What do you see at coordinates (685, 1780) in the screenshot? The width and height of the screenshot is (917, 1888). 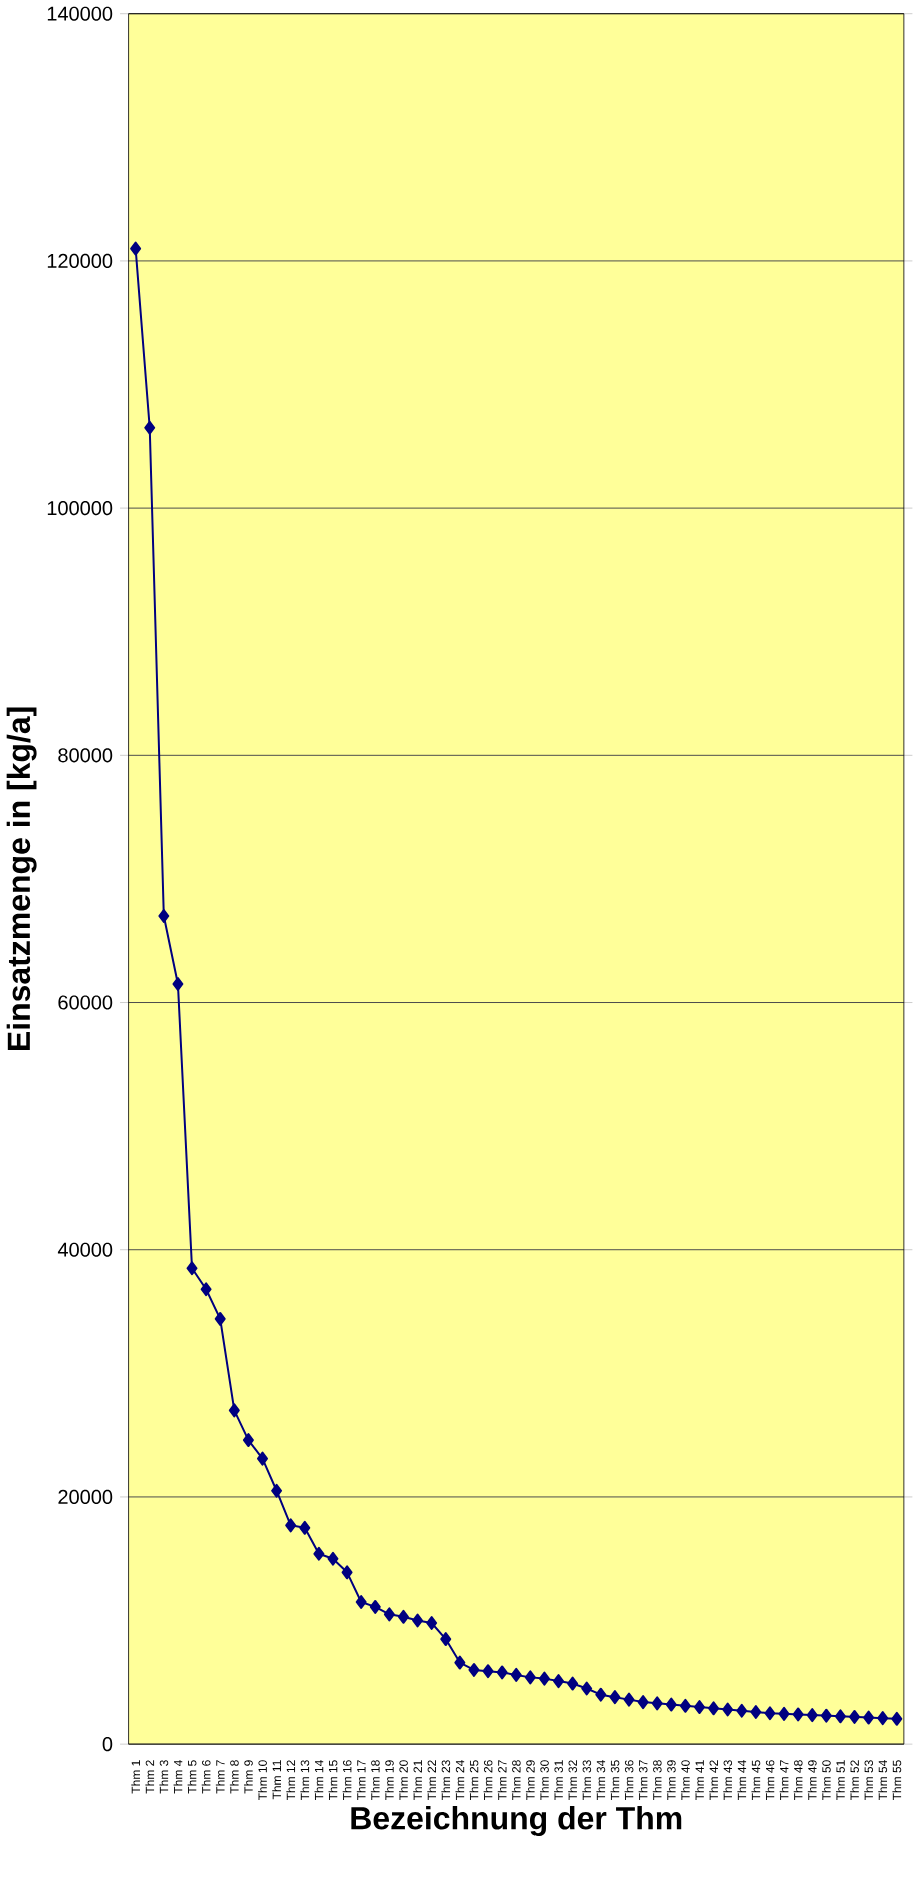 I see `x-tick-label: Thm 40` at bounding box center [685, 1780].